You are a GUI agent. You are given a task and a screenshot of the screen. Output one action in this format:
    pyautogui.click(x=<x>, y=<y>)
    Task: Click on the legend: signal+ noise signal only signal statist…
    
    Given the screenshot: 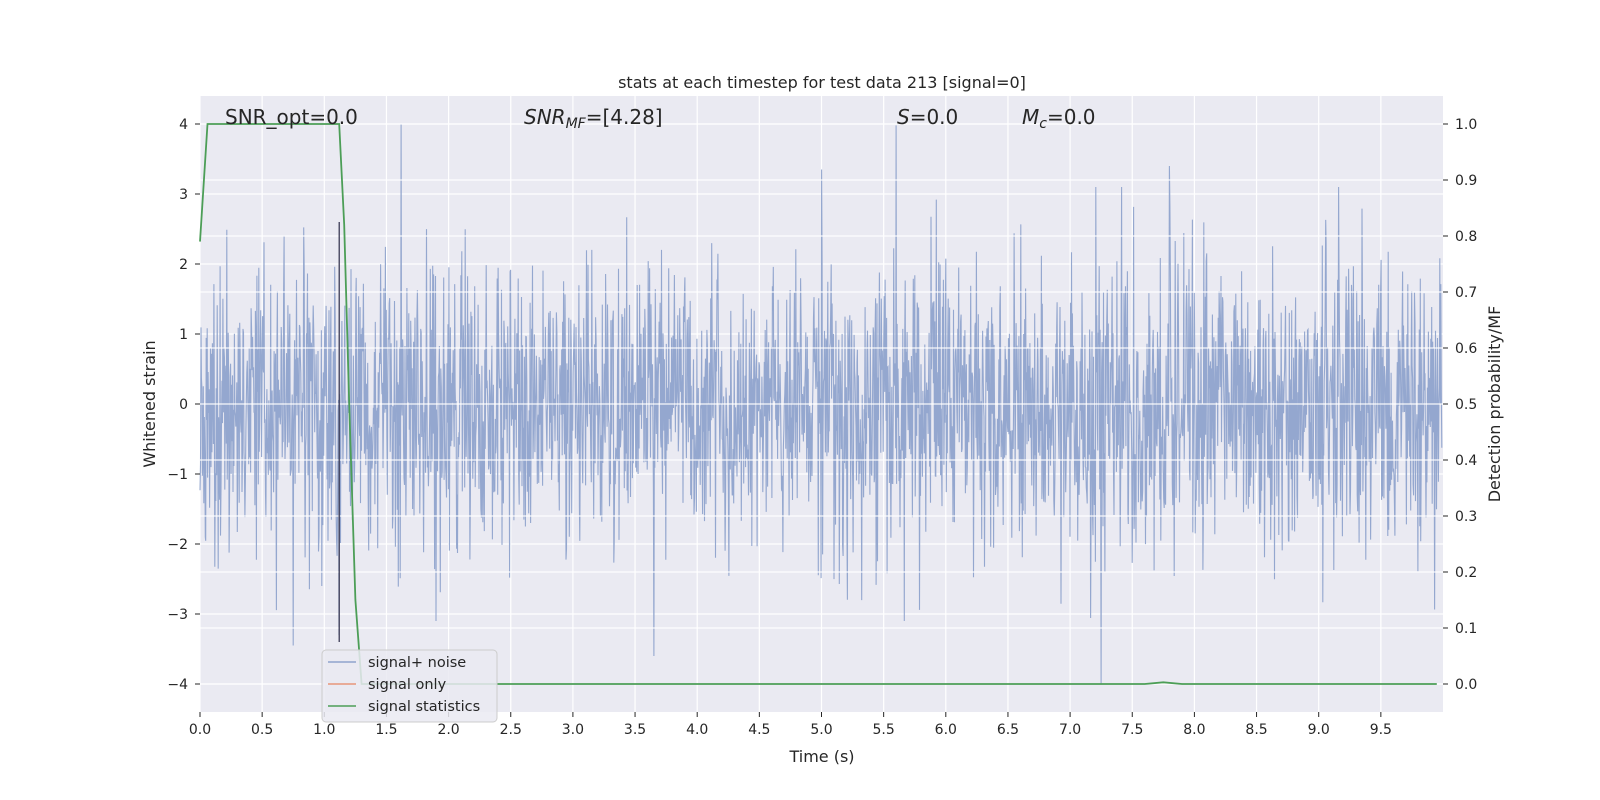 What is the action you would take?
    pyautogui.click(x=409, y=686)
    